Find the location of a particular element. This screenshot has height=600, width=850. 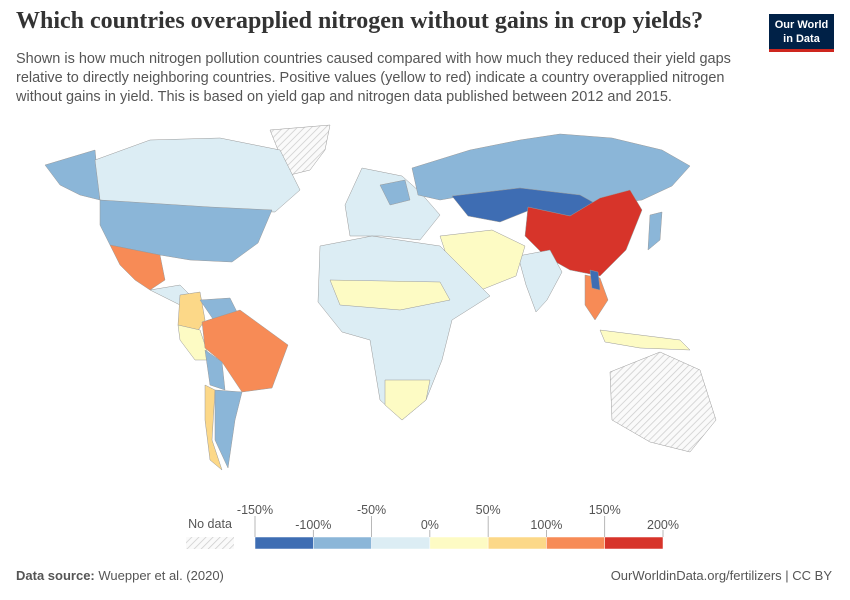

logo-line: in Data is located at coordinates (801, 39).